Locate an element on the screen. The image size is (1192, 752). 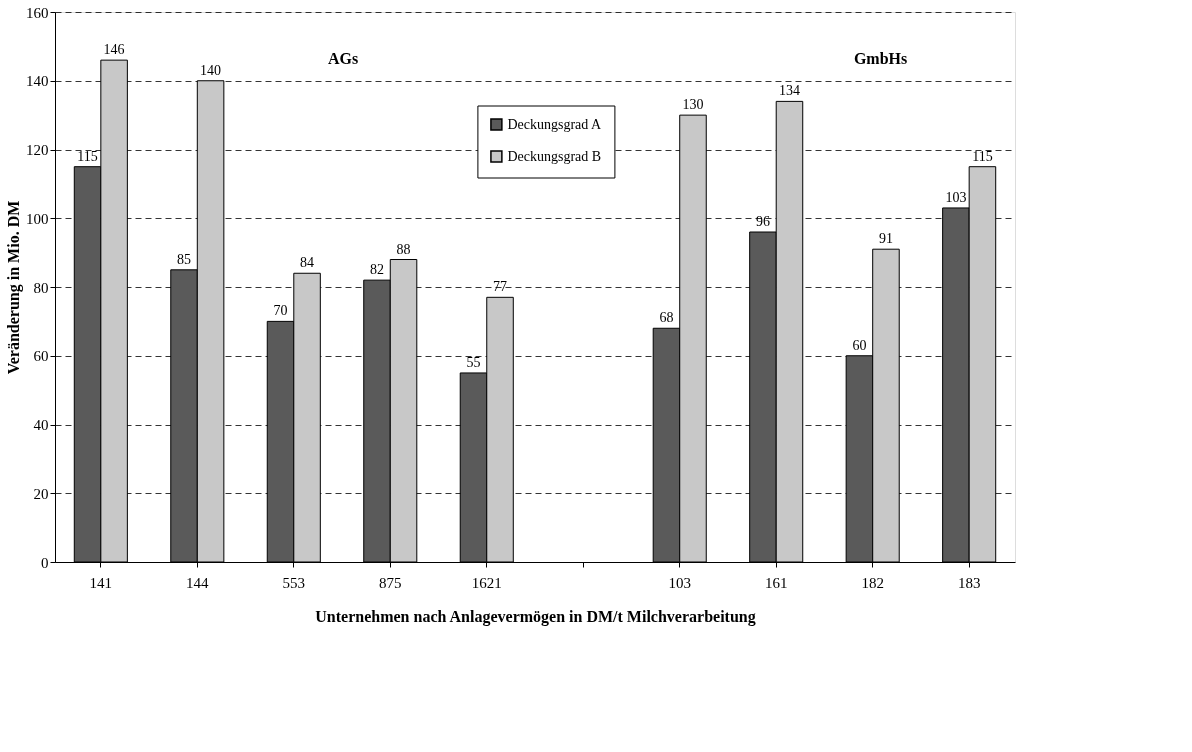
legend-label: Deckungsgrad B is located at coordinates (554, 156).